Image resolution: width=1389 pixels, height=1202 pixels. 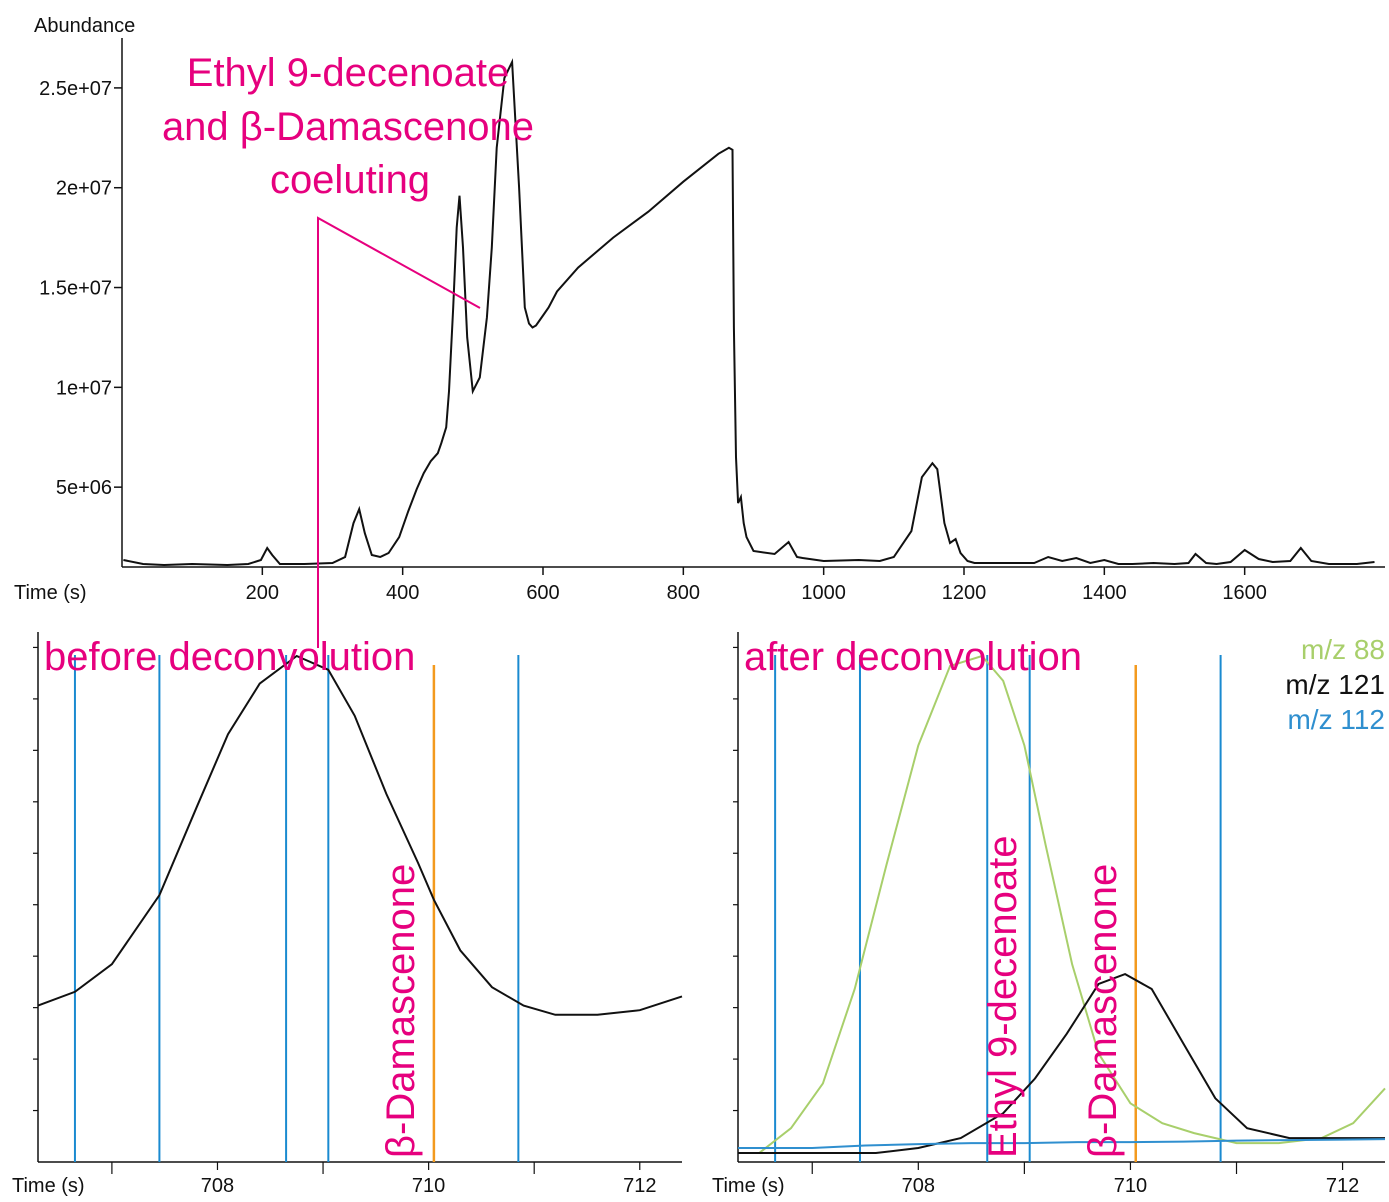 What do you see at coordinates (383, 1179) in the screenshot?
I see `before-x-ticks: 708 710 712` at bounding box center [383, 1179].